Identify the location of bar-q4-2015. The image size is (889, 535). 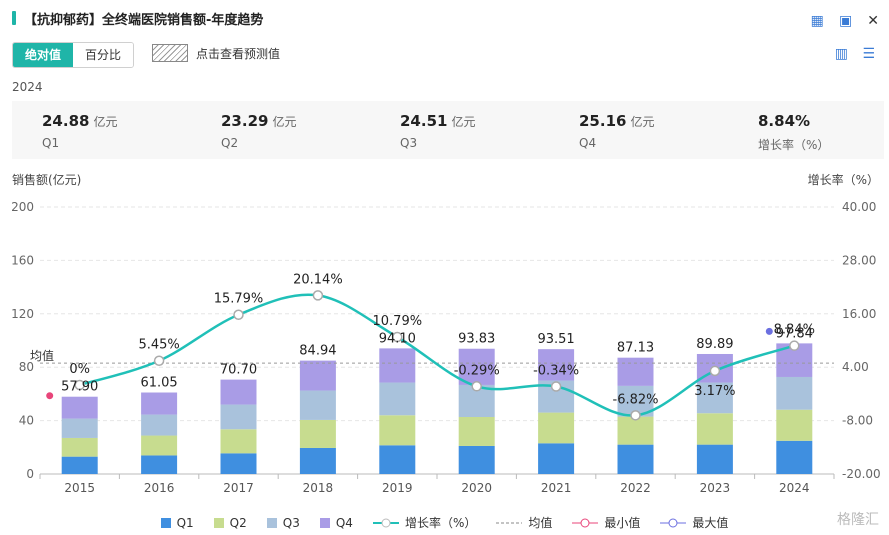
(79, 407).